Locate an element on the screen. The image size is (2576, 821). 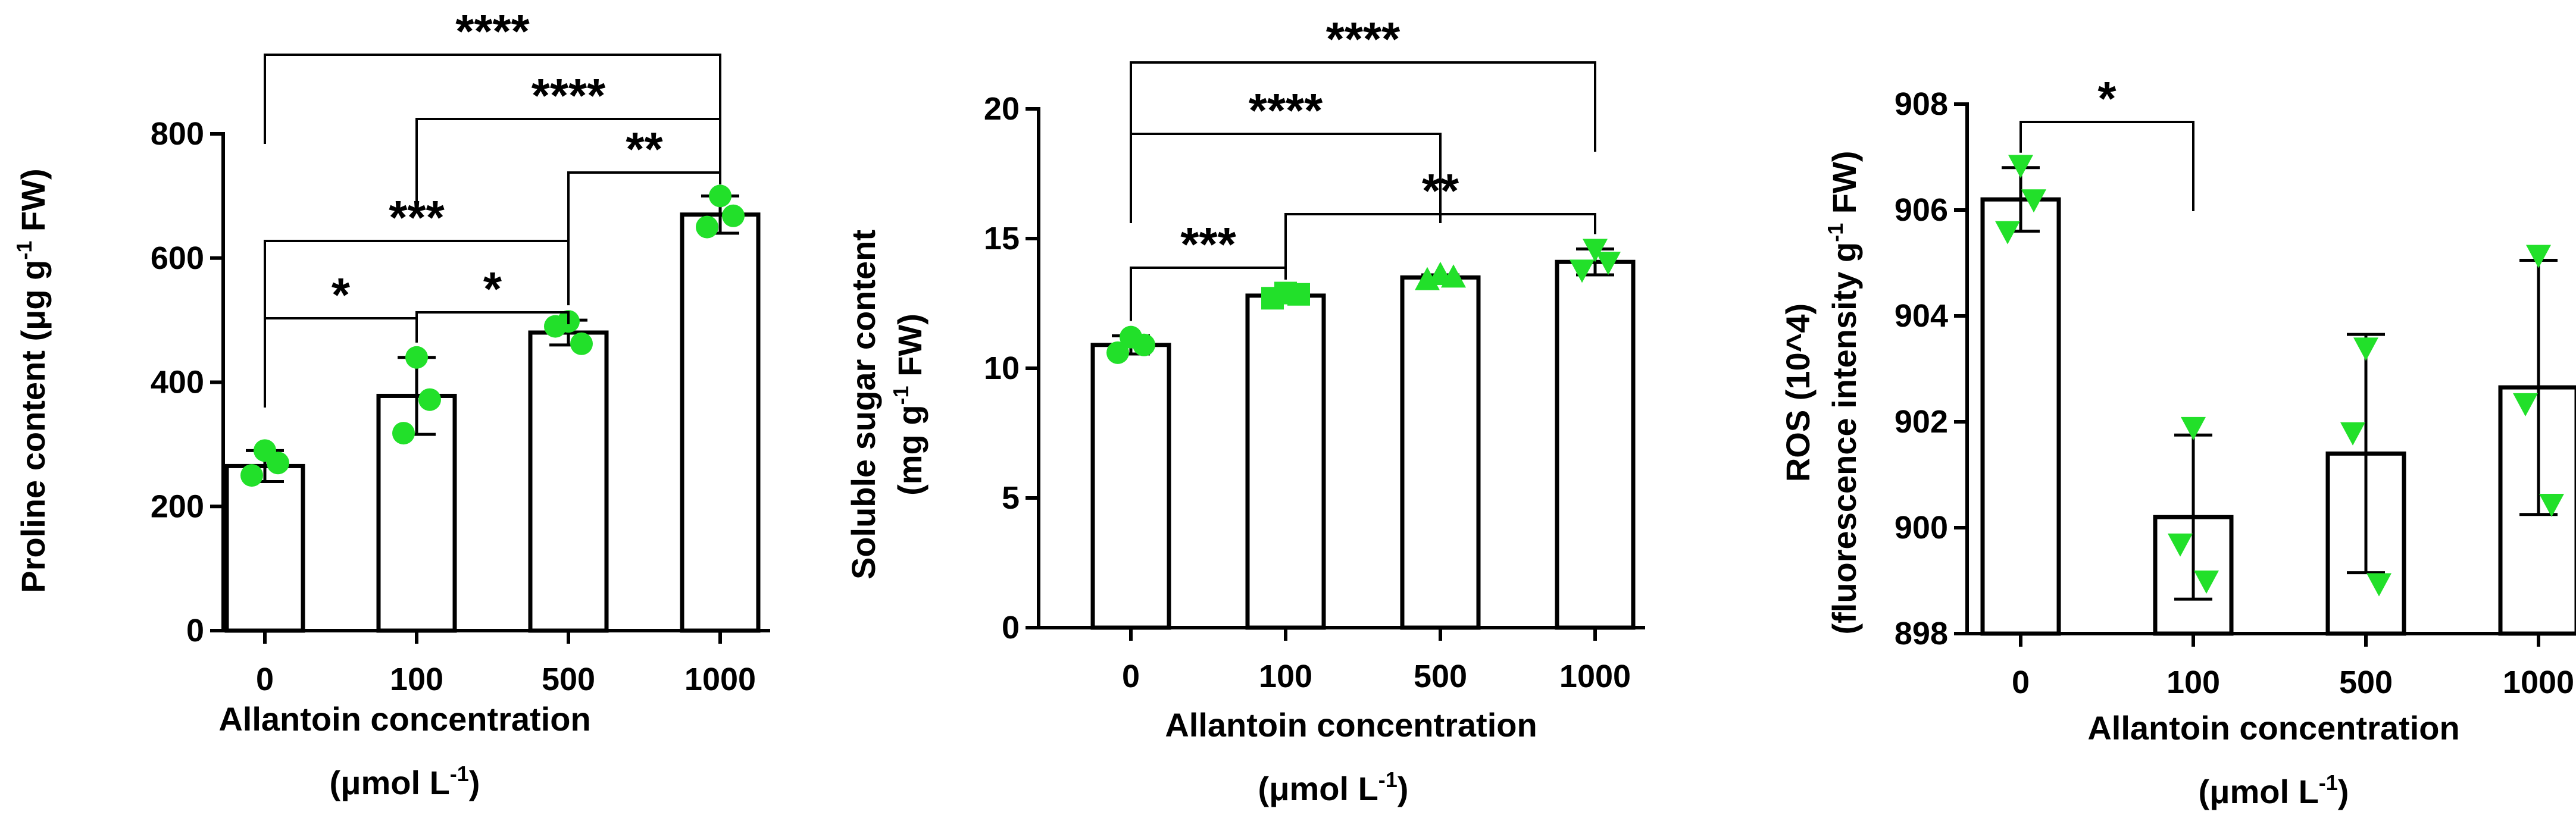
proline-x-tick-label: 0 is located at coordinates (265, 679).